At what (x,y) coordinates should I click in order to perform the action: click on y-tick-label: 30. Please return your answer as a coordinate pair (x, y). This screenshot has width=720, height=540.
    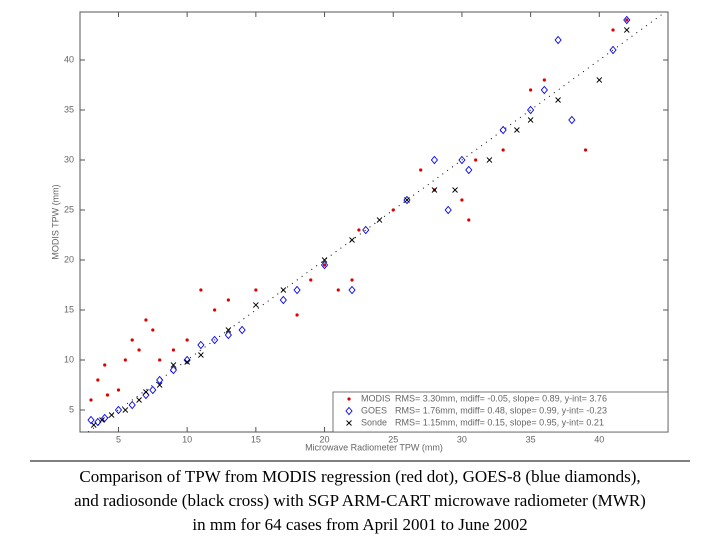
    Looking at the image, I should click on (69, 159).